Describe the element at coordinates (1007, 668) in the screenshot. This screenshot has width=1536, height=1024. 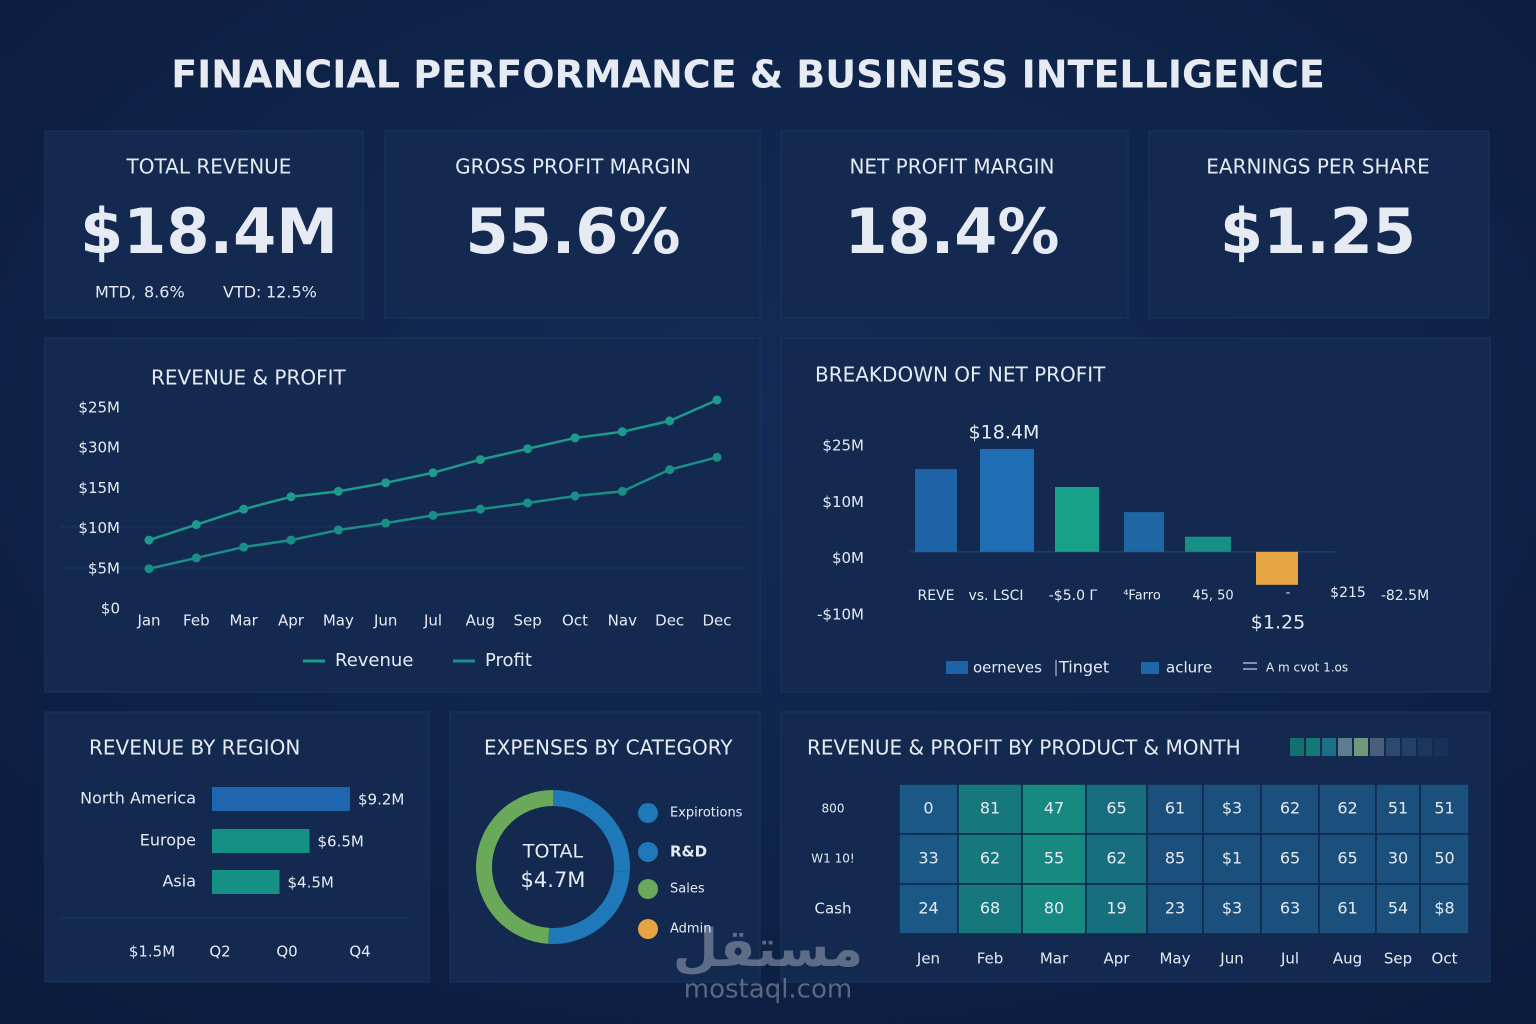
I see `legend-label: oerneves` at that location.